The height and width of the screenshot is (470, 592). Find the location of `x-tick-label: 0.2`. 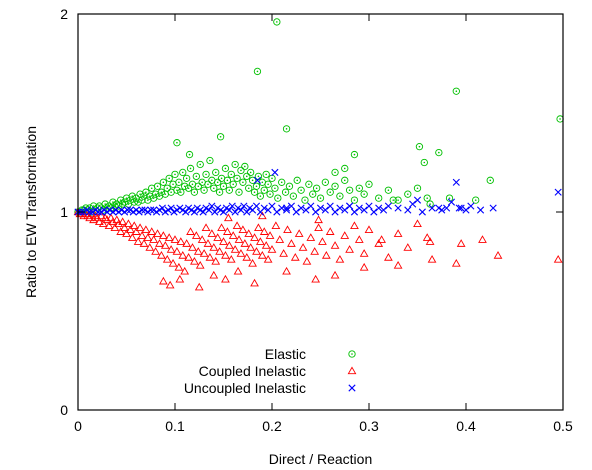

x-tick-label: 0.2 is located at coordinates (272, 426).